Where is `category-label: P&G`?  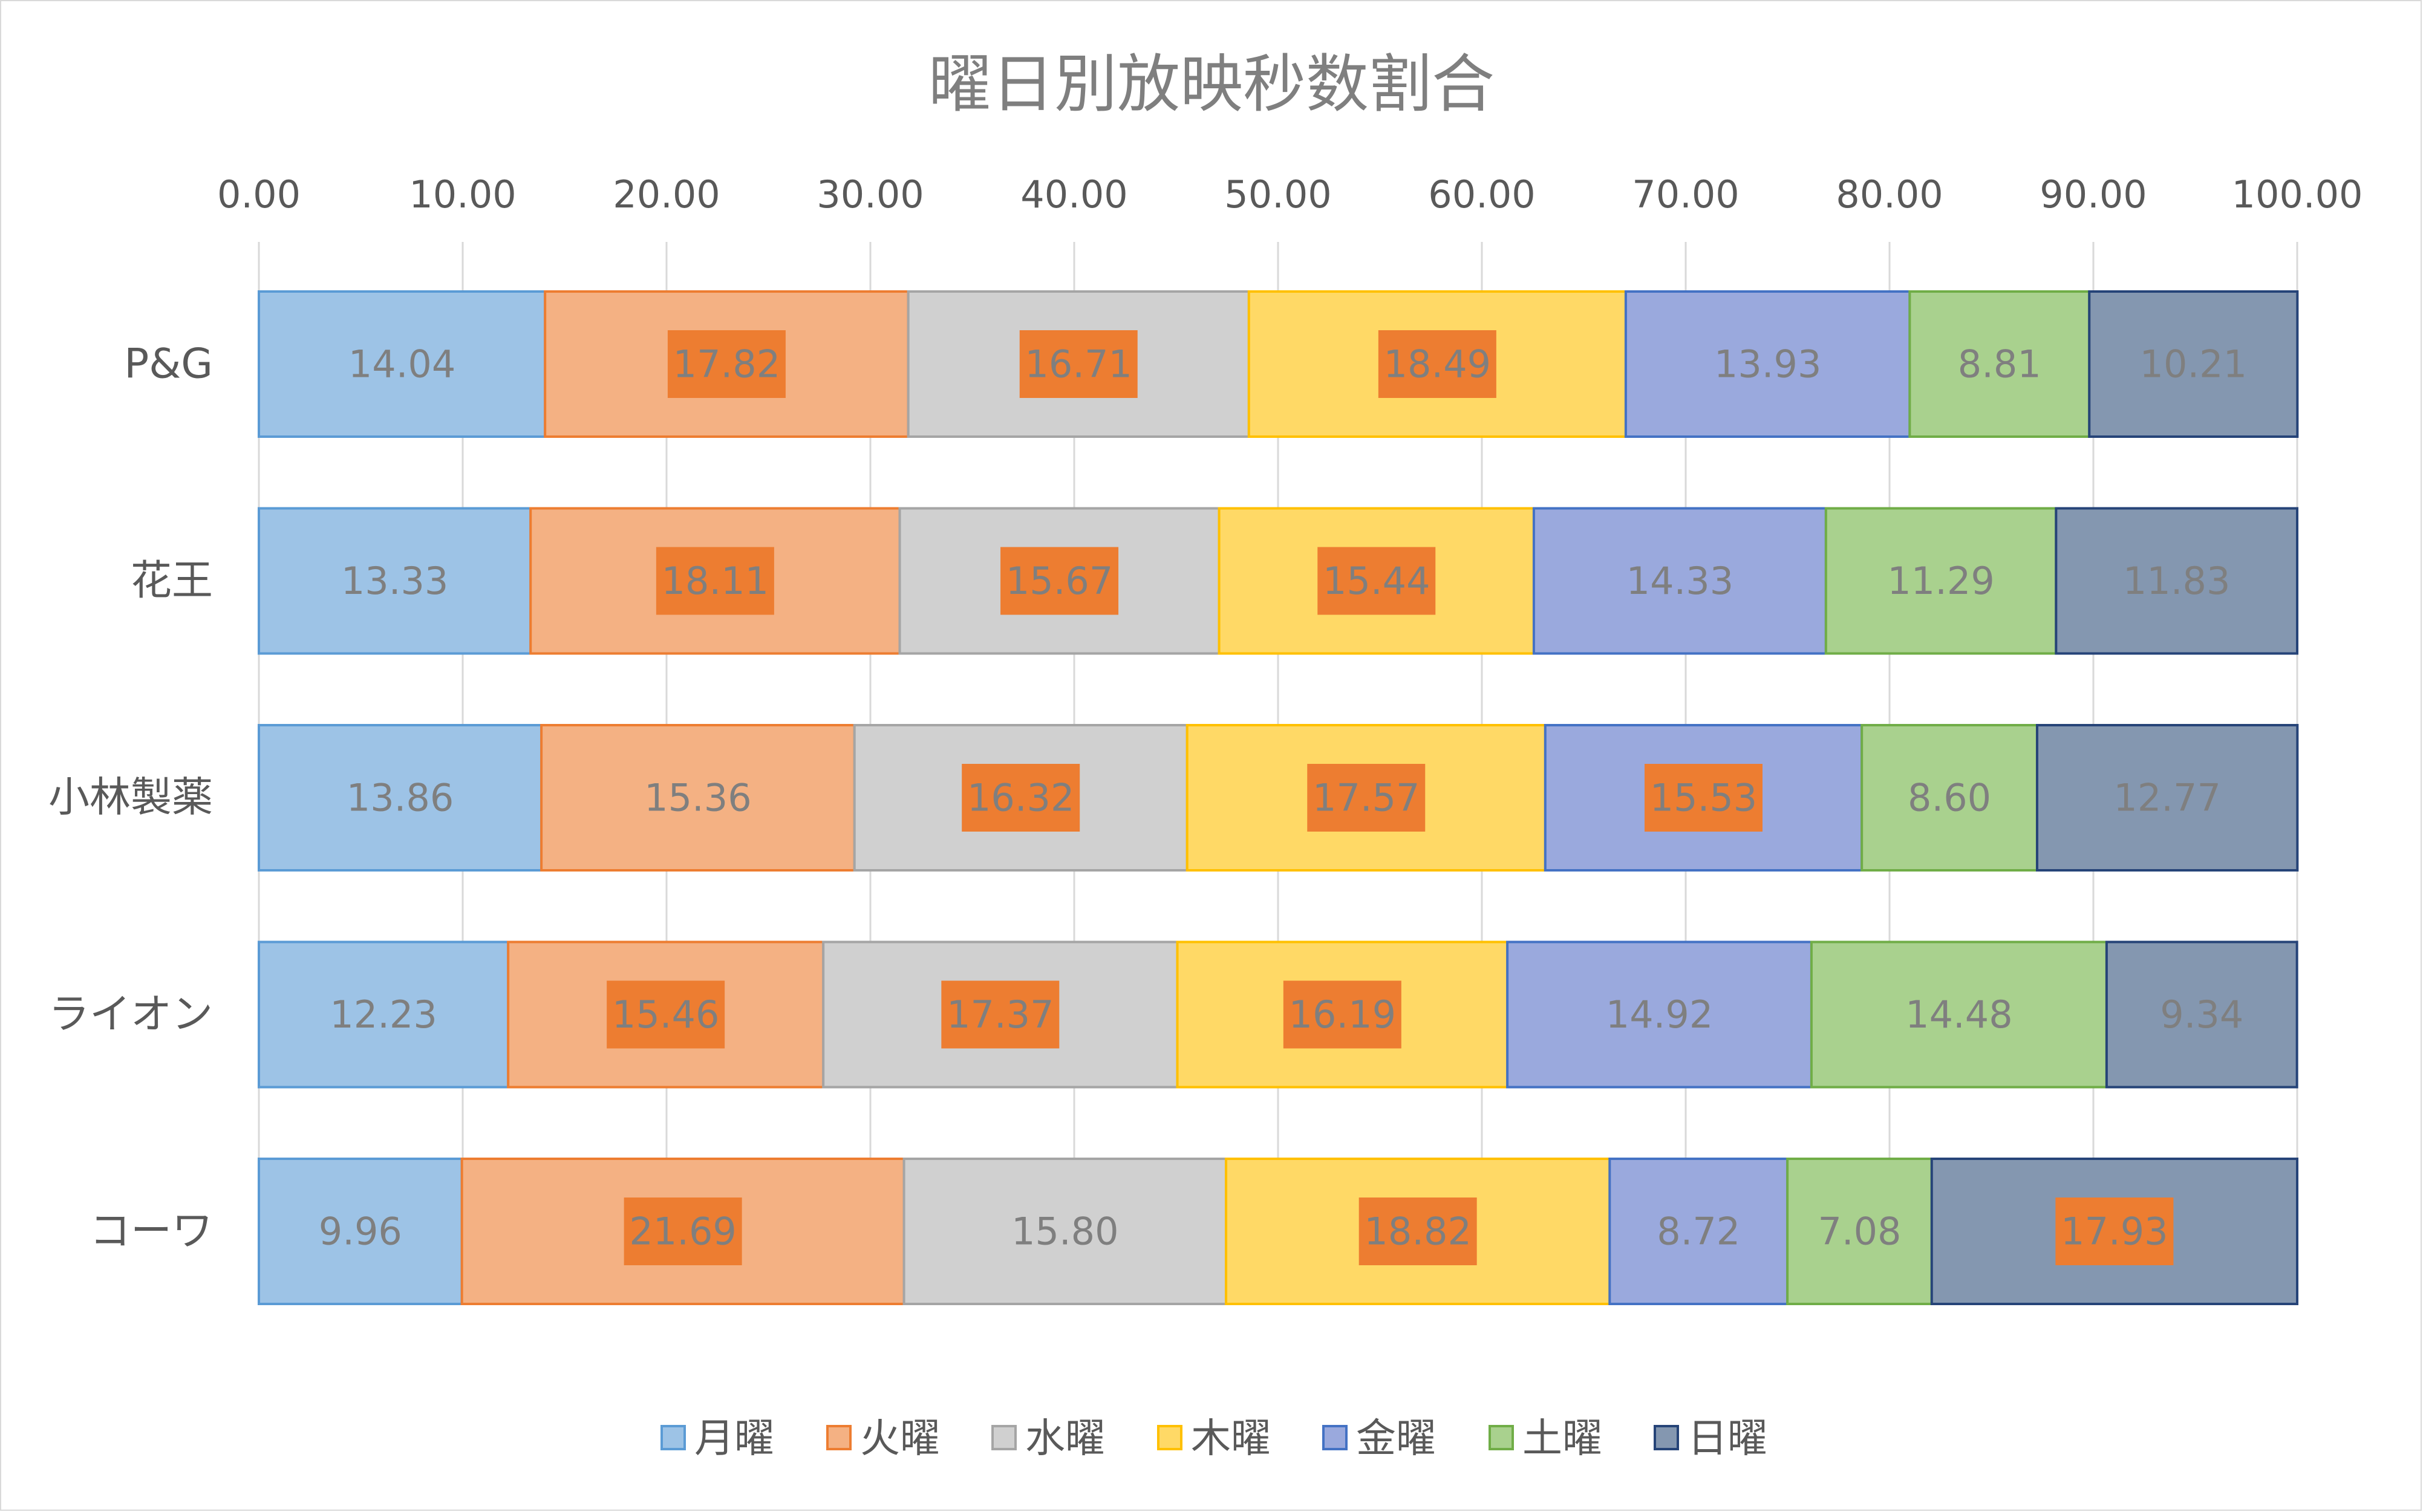
category-label: P&G is located at coordinates (168, 364).